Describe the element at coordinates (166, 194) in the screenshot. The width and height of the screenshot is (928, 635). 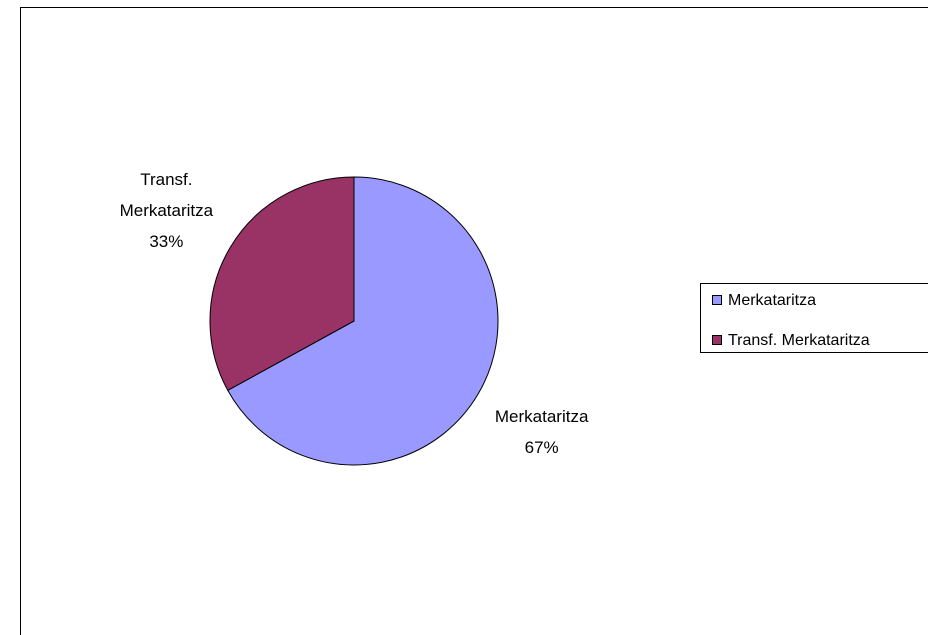
I see `data-label-name: Transf. Merkataritza` at that location.